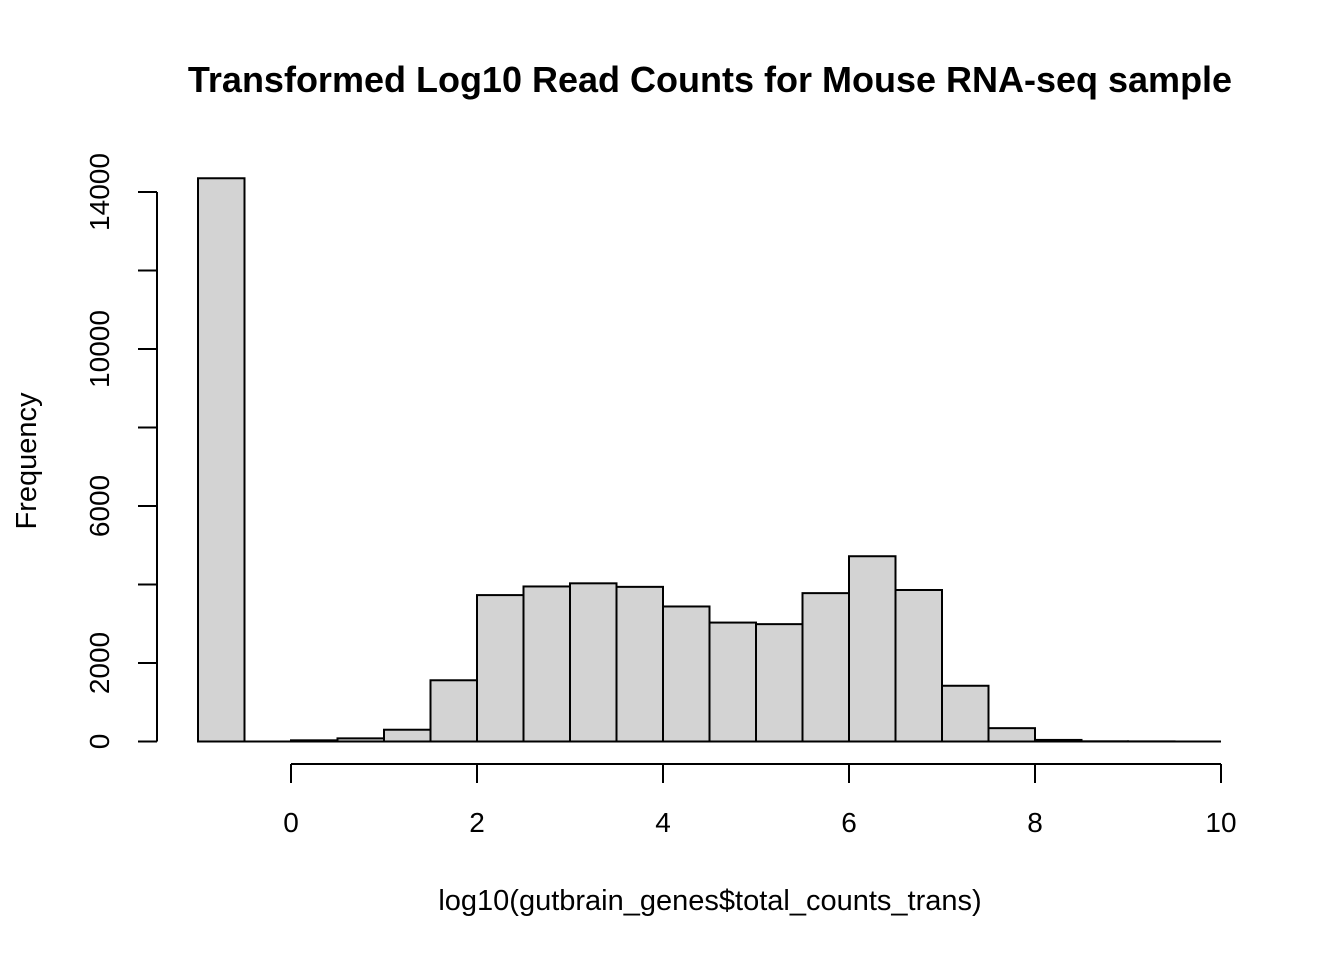 The image size is (1344, 960). What do you see at coordinates (99, 742) in the screenshot?
I see `y-tick-label: 0` at bounding box center [99, 742].